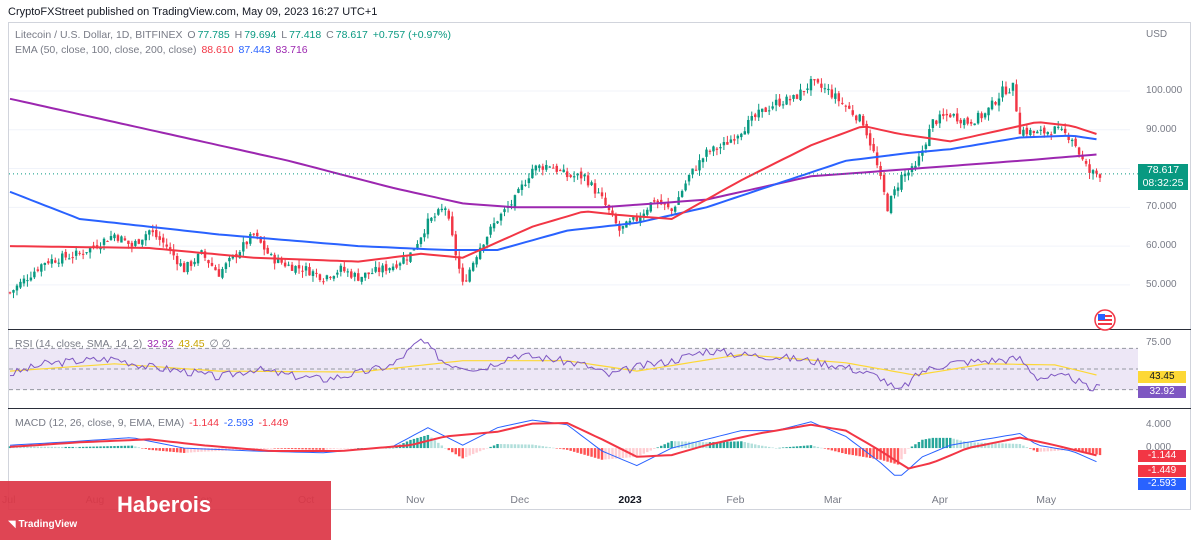  I want to click on macd-signal-value: -1.449, so click(273, 423).